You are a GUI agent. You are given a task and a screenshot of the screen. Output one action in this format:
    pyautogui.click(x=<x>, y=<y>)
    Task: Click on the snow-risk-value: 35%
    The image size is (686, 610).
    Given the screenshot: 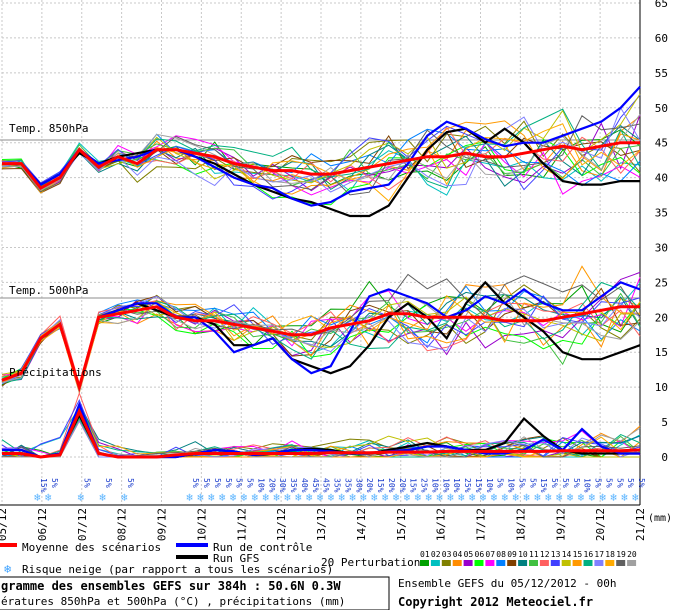 What is the action you would take?
    pyautogui.click(x=337, y=485)
    